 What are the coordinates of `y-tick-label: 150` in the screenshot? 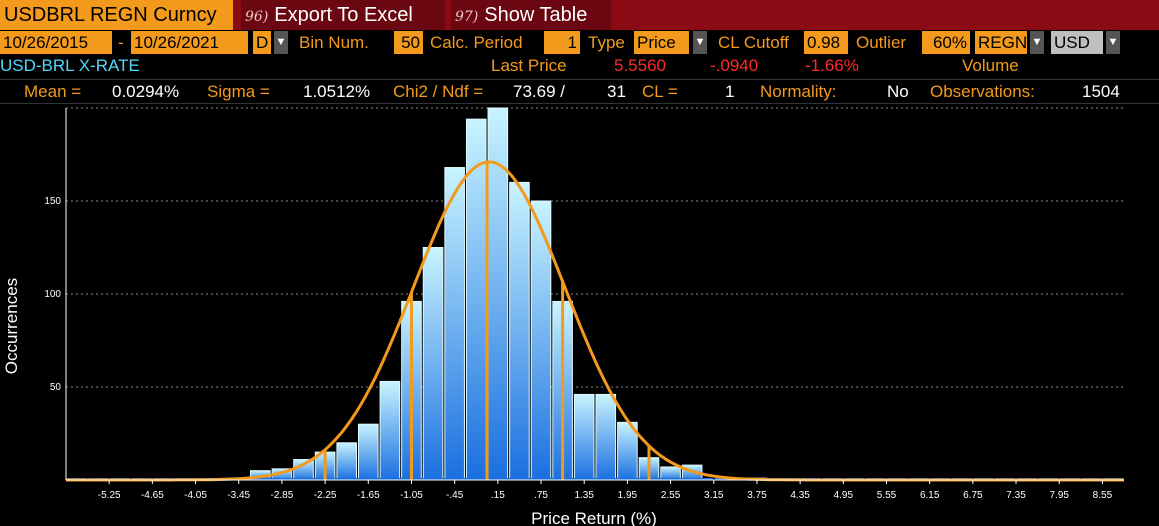 It's located at (52, 201).